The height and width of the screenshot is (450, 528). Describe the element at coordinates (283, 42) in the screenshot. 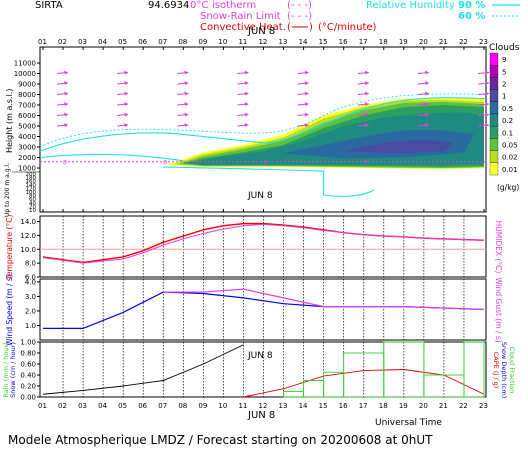

I see `top-hour-label: 13` at that location.